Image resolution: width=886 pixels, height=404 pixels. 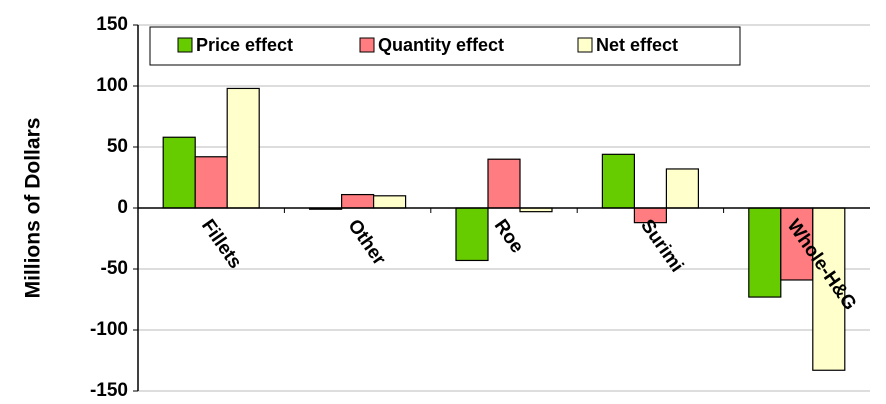 I want to click on y-tick-label: 150, so click(x=112, y=24).